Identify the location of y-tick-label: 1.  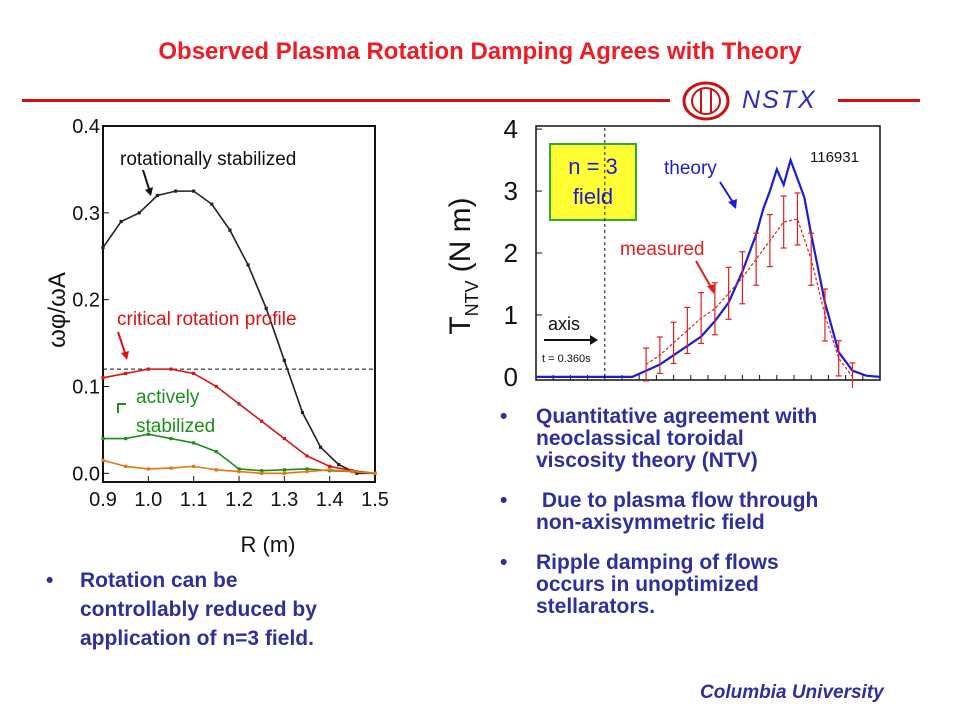
(511, 315).